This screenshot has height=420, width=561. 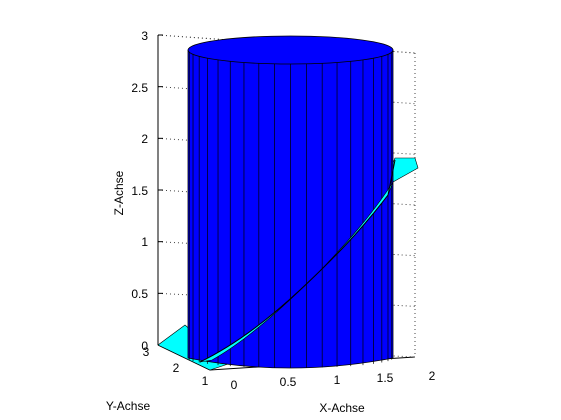 I want to click on x-axis-label: X-Achse, so click(x=342, y=408).